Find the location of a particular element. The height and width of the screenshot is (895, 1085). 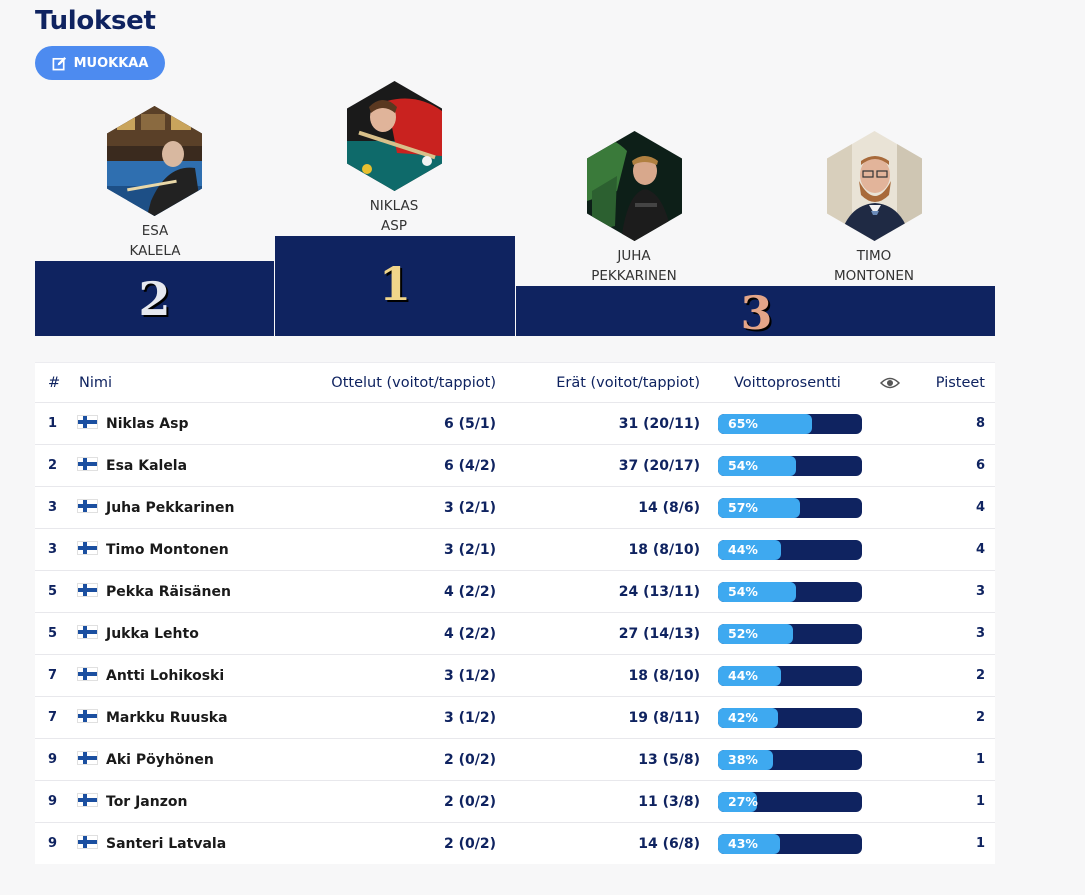

avatar-second is located at coordinates (154, 161).